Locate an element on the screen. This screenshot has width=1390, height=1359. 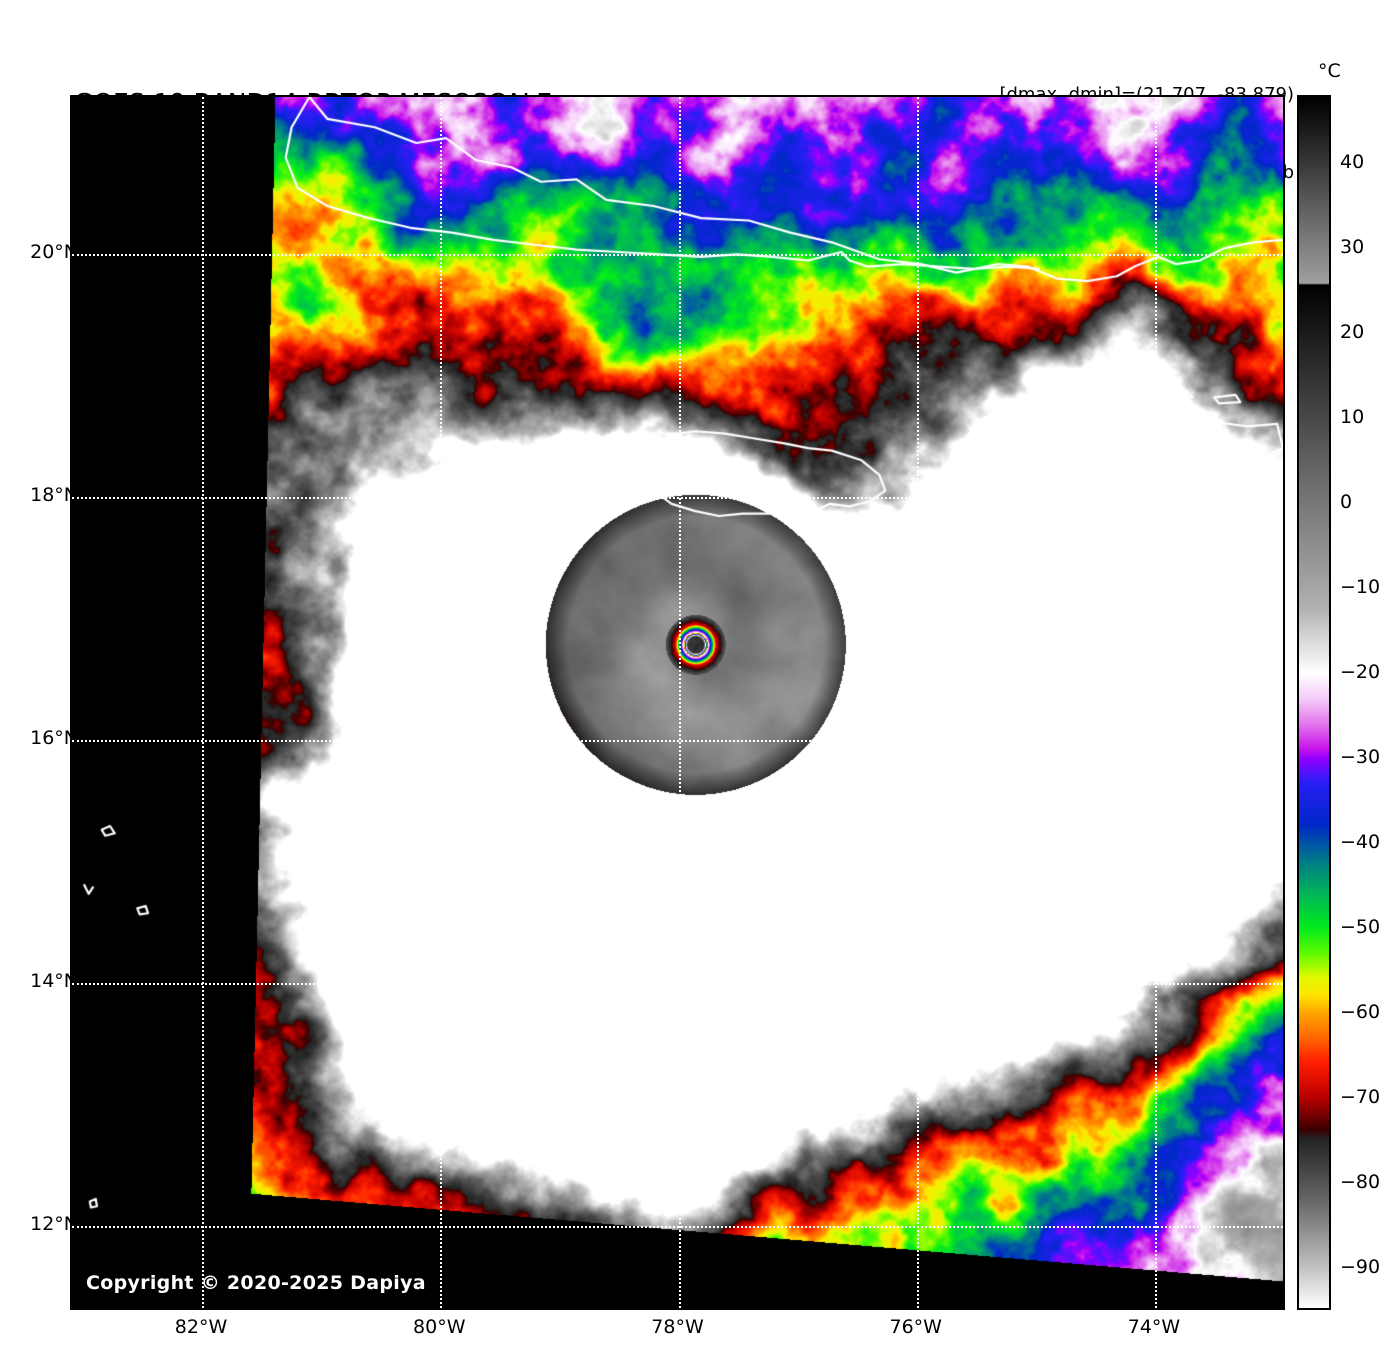
x-axis-tick-label: 82°W is located at coordinates (201, 1327).